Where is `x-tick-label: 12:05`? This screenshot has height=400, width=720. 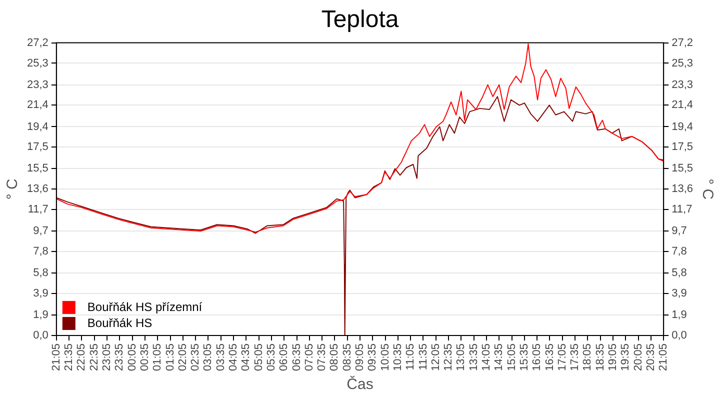 x-tick-label: 12:05 is located at coordinates (436, 357).